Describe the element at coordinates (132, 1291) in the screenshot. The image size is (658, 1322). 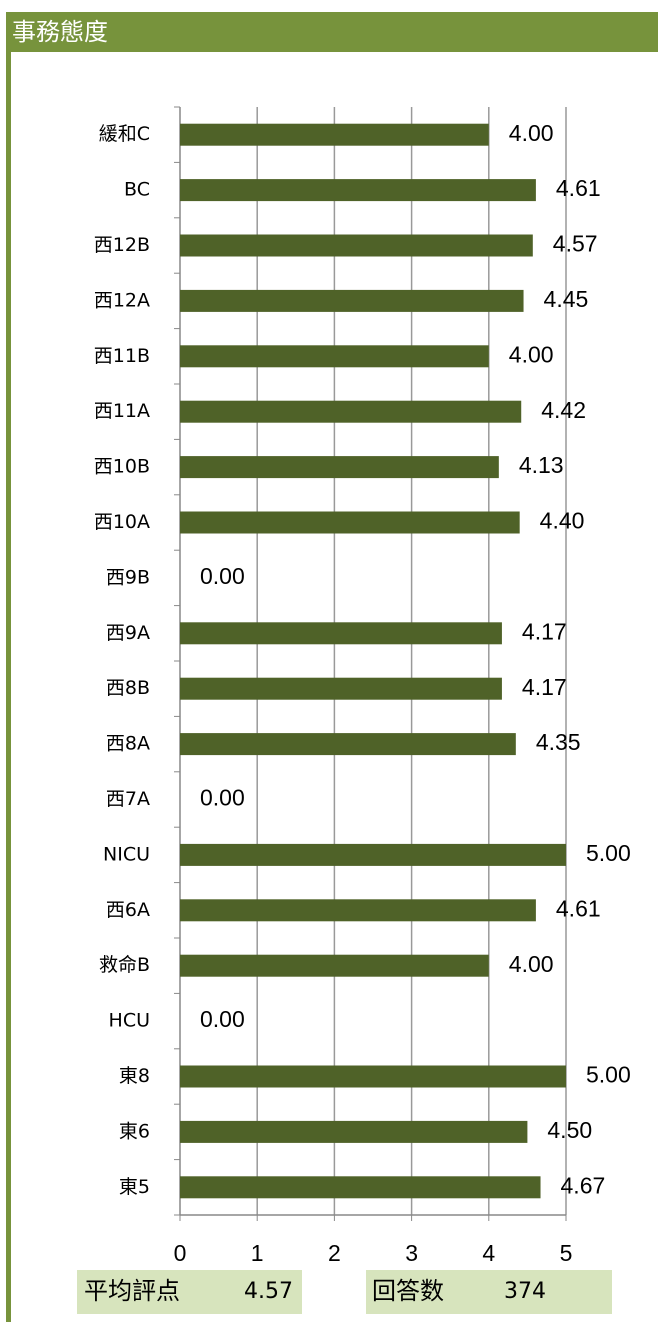
I see `average-label: 平均評点` at that location.